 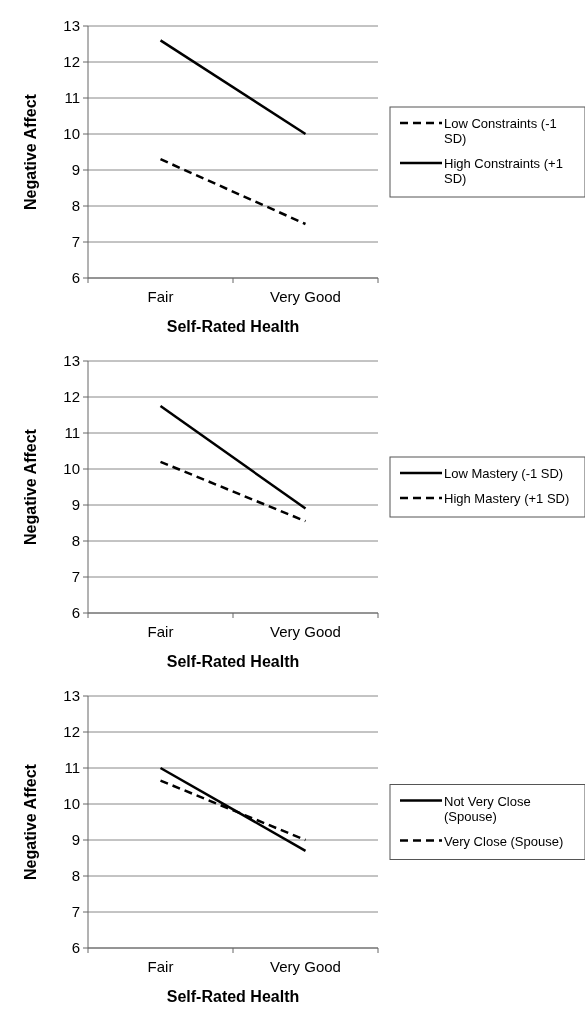 What do you see at coordinates (504, 473) in the screenshot?
I see `legend-label: Low Mastery (-1 SD)` at bounding box center [504, 473].